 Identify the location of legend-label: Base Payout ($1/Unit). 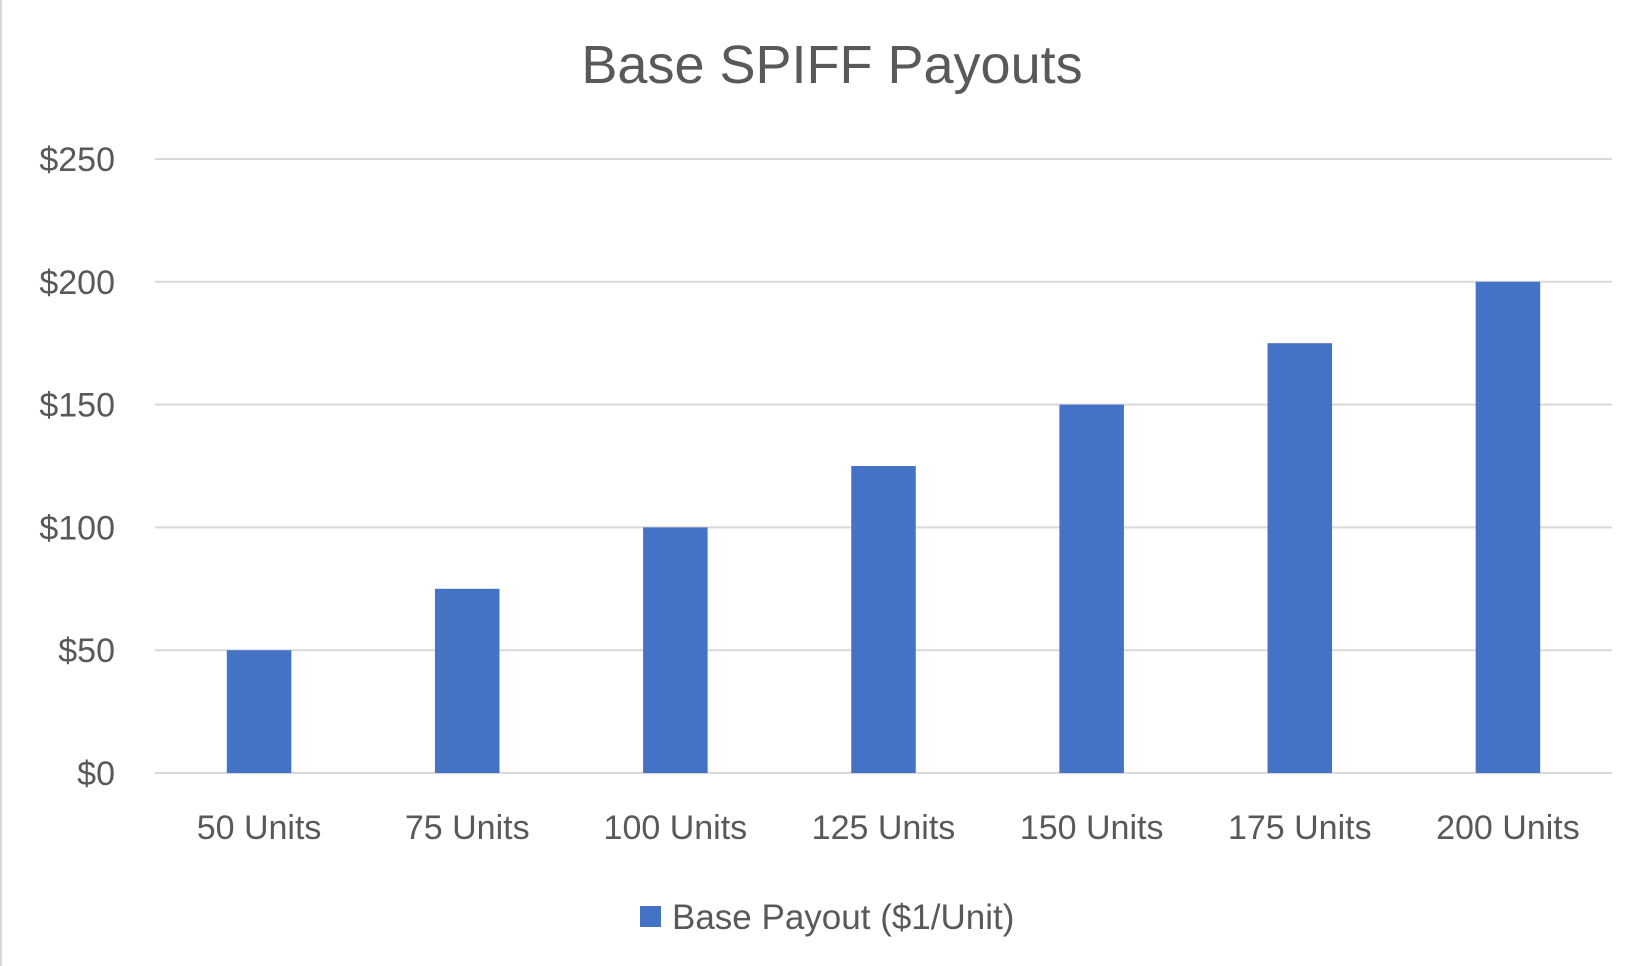
(843, 917).